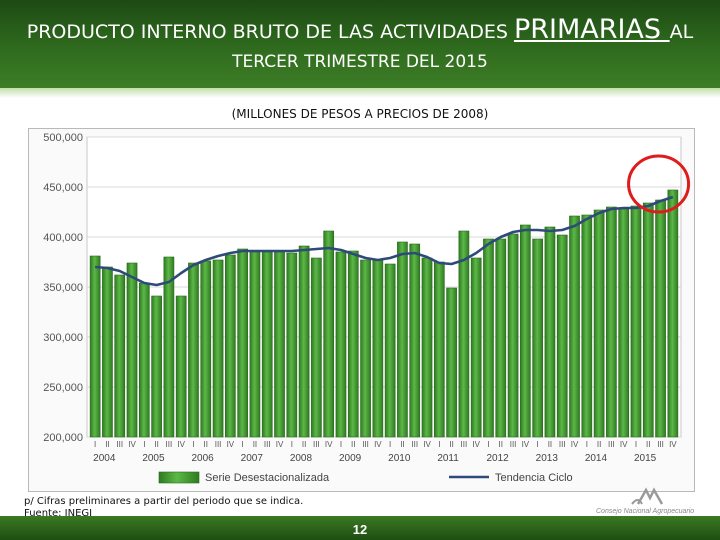  What do you see at coordinates (301, 458) in the screenshot?
I see `x-year-label: 2008` at bounding box center [301, 458].